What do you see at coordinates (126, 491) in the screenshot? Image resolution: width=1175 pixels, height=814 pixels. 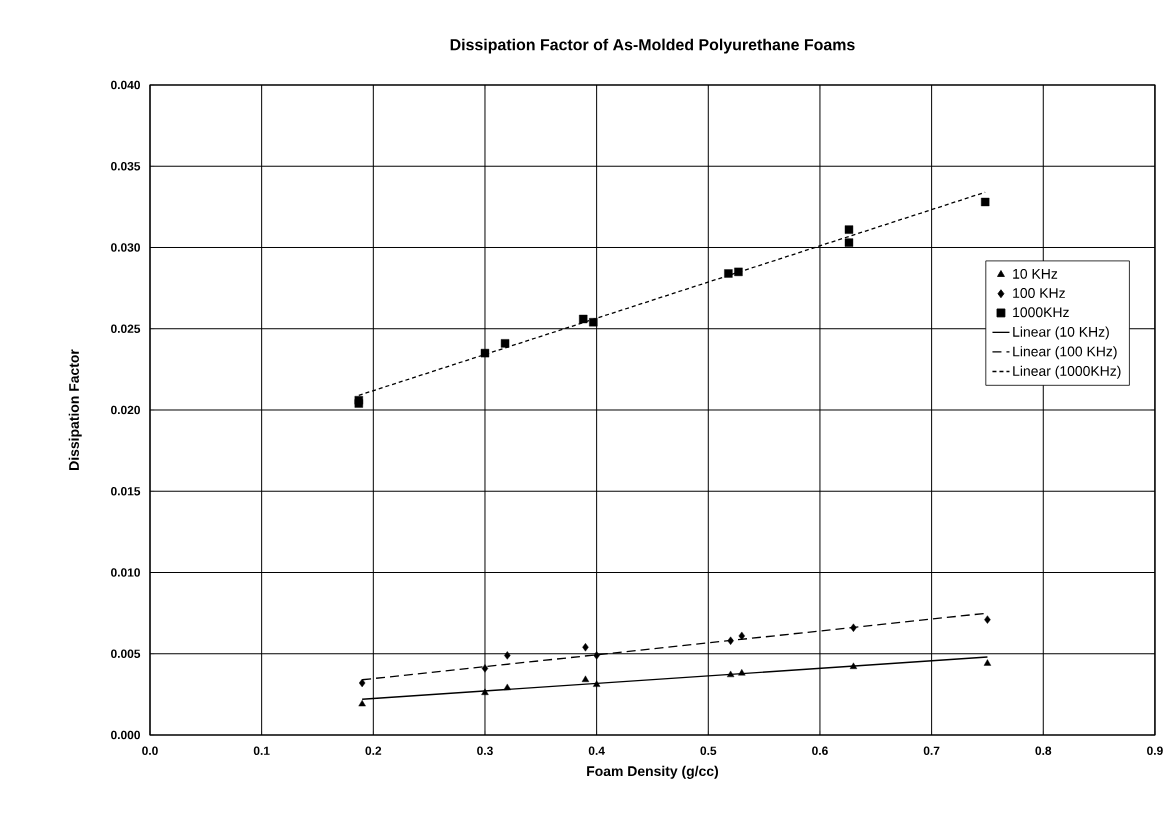 I see `y-tick-label: 0.015` at bounding box center [126, 491].